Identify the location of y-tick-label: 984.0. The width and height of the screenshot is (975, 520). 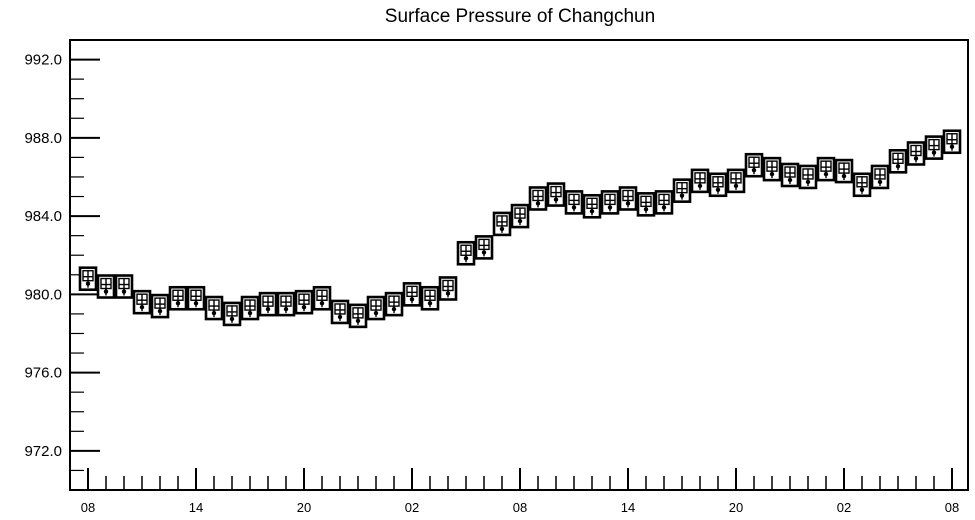
(43, 216).